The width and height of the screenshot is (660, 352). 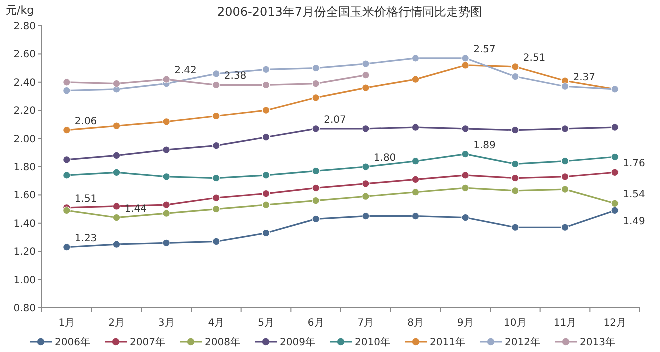 What do you see at coordinates (86, 122) in the screenshot?
I see `annotation: 2.06` at bounding box center [86, 122].